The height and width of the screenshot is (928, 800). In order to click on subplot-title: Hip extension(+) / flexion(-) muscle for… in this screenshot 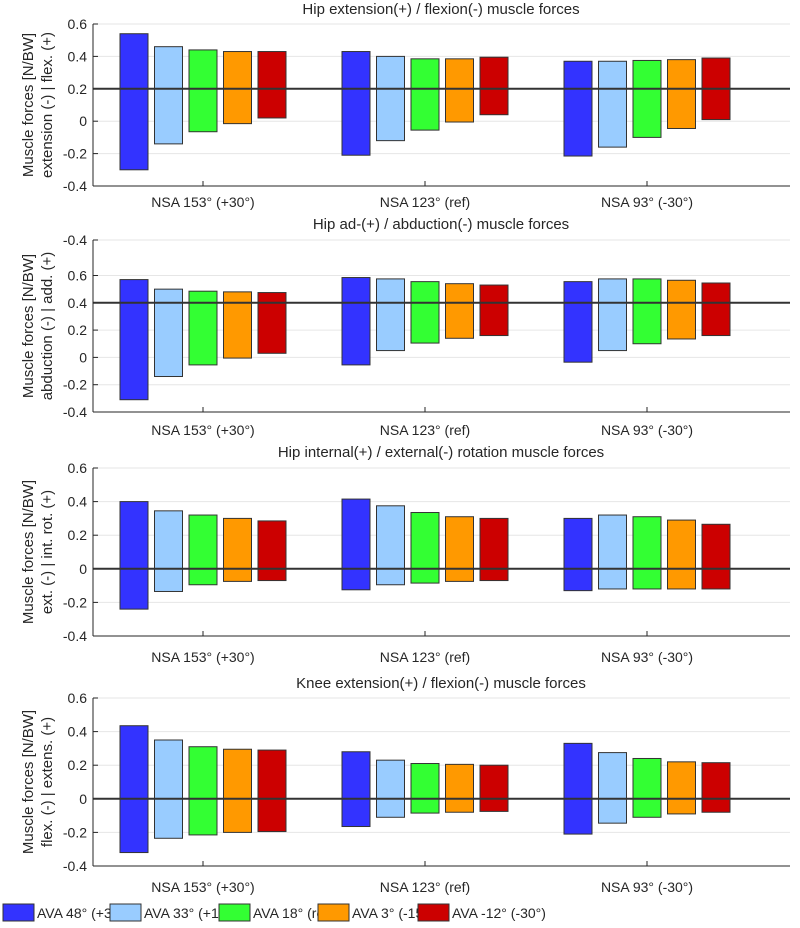, I will do `click(440, 9)`.